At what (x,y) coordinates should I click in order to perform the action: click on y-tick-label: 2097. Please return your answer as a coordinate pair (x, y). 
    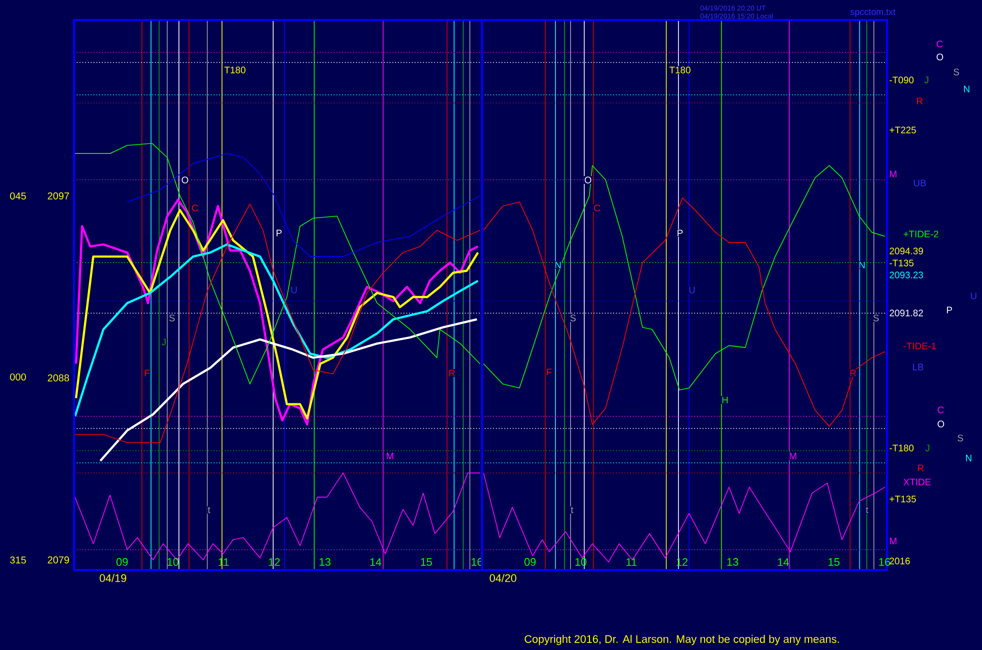
    Looking at the image, I should click on (58, 196).